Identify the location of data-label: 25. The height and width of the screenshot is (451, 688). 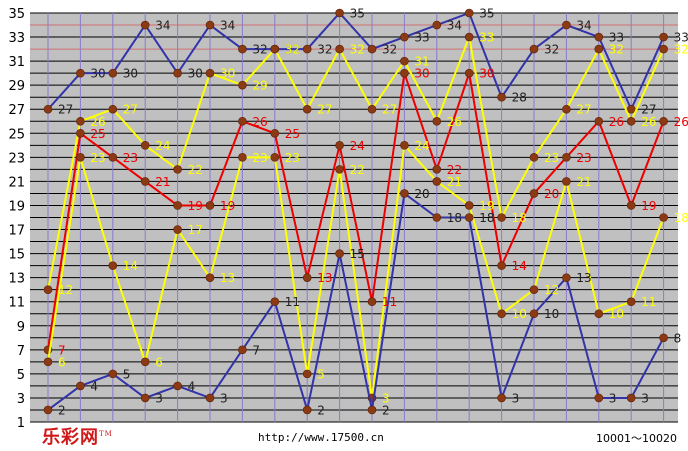
(292, 134).